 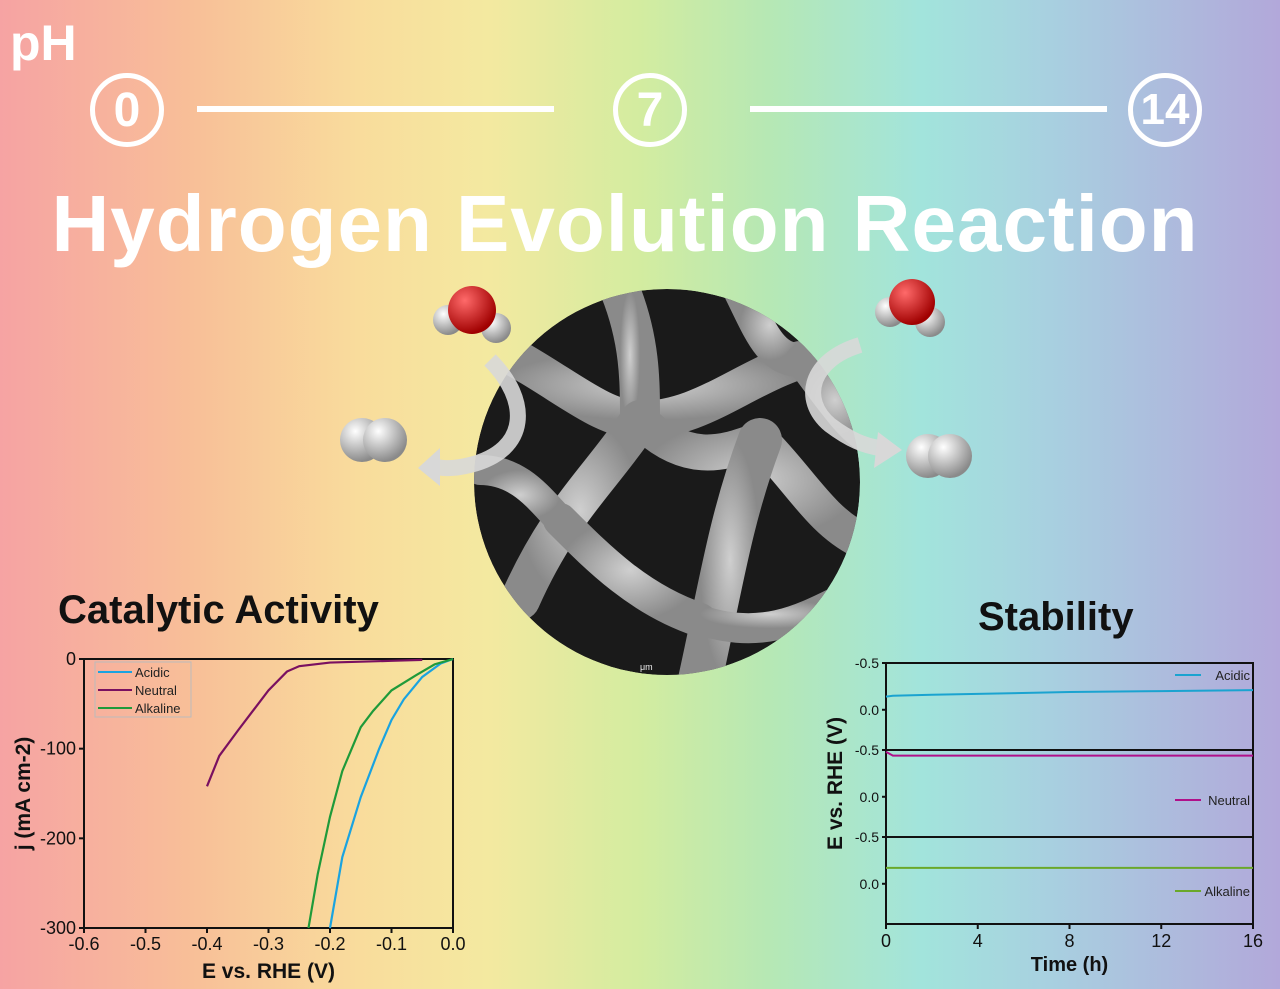 What do you see at coordinates (843, 396) in the screenshot?
I see `arrow-right-icon` at bounding box center [843, 396].